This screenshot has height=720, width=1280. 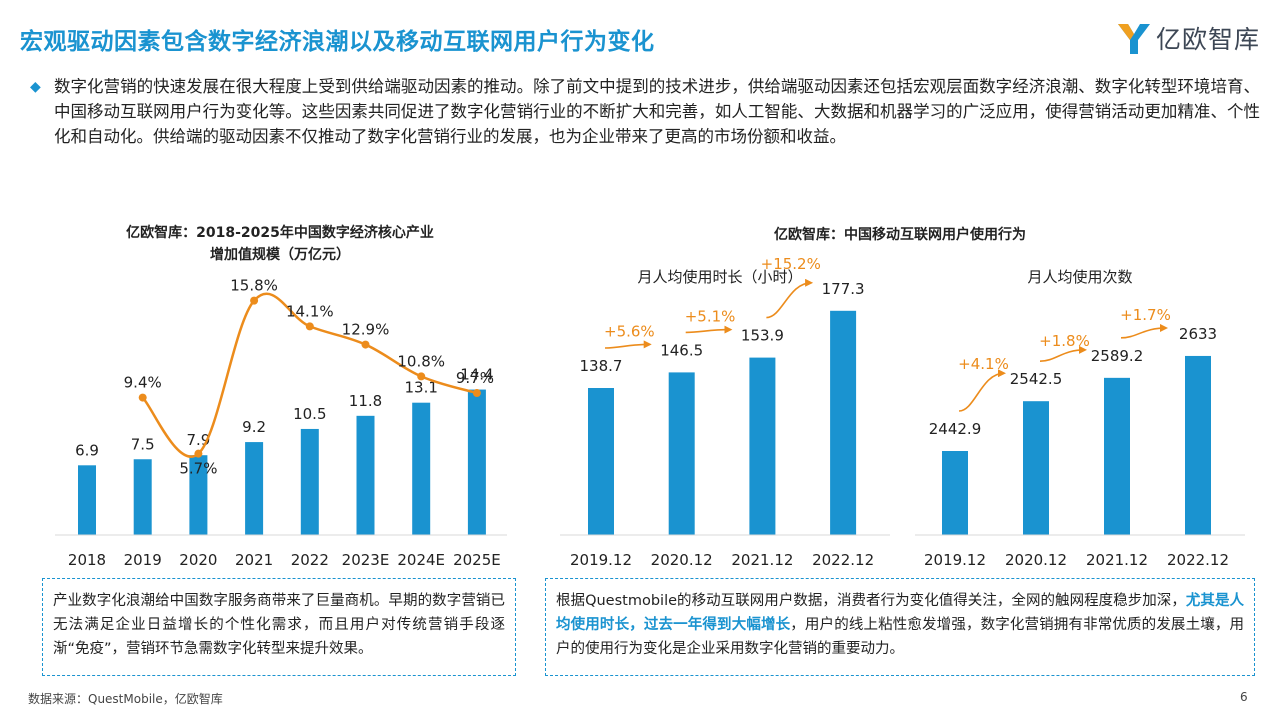 What do you see at coordinates (1064, 341) in the screenshot?
I see `chart3-growth-label-1: +1.8%` at bounding box center [1064, 341].